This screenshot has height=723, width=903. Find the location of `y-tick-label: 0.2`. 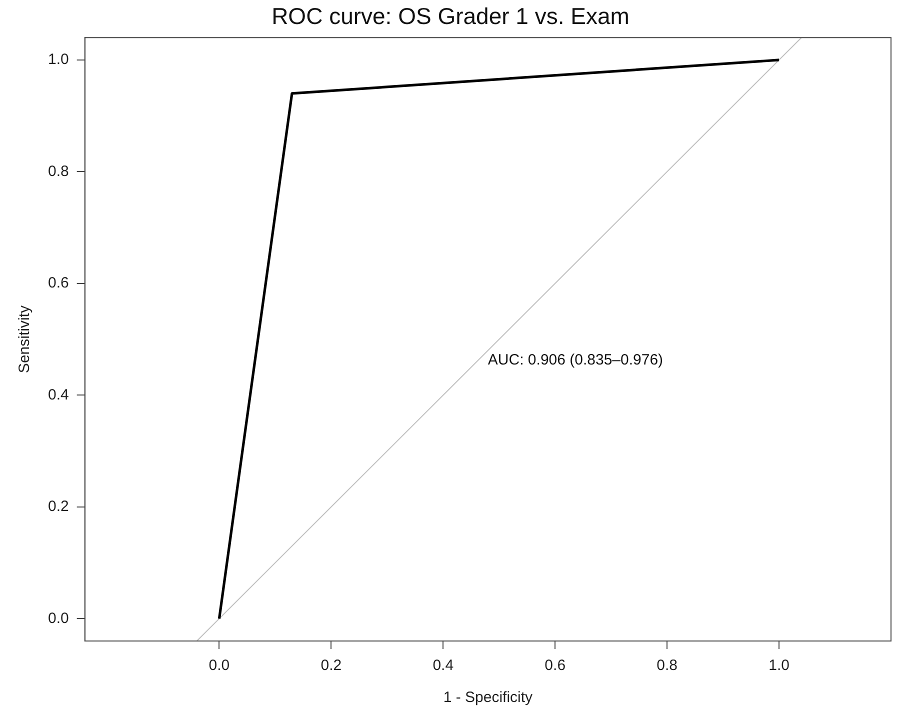

y-tick-label: 0.2 is located at coordinates (58, 507).